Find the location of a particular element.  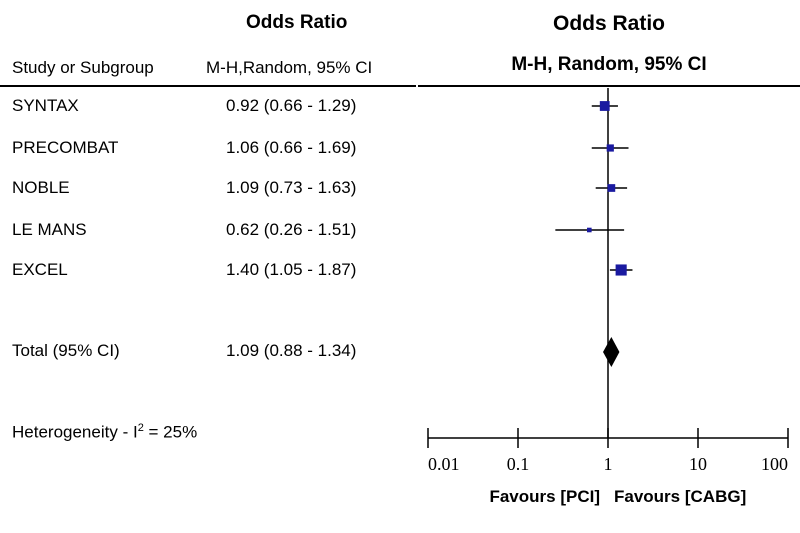

total-ci: 1.09 (0.88 - 1.34) is located at coordinates (291, 350).